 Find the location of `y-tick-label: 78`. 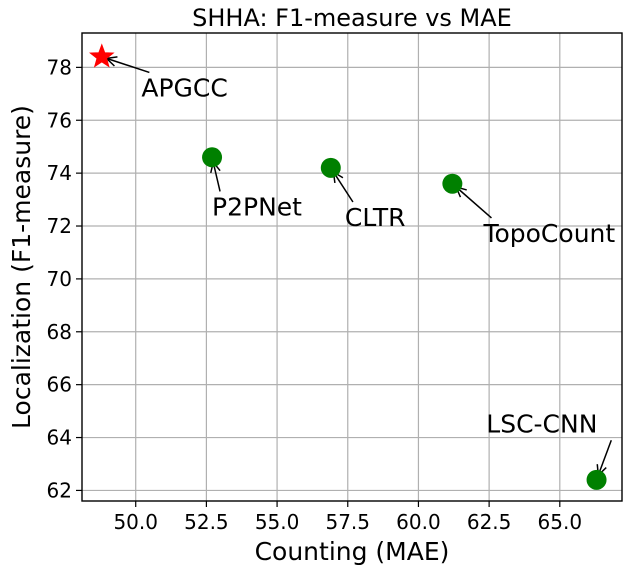

y-tick-label: 78 is located at coordinates (59, 67).